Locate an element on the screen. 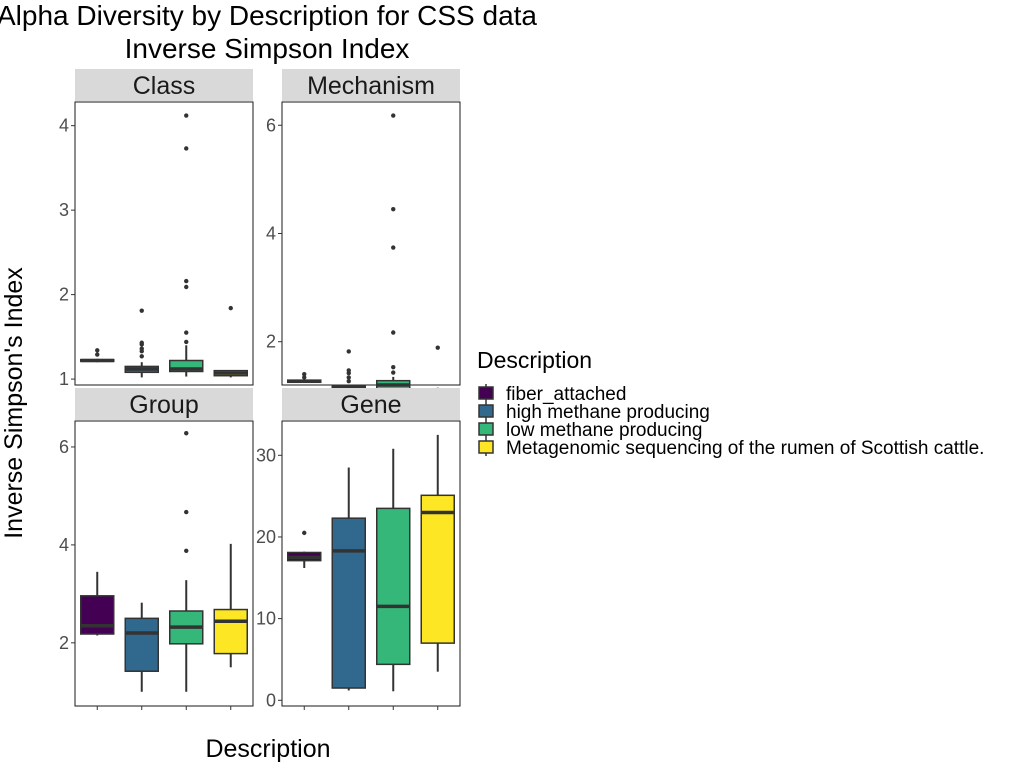  facet-class: Class 1 2 3 4 is located at coordinates (156, 229).